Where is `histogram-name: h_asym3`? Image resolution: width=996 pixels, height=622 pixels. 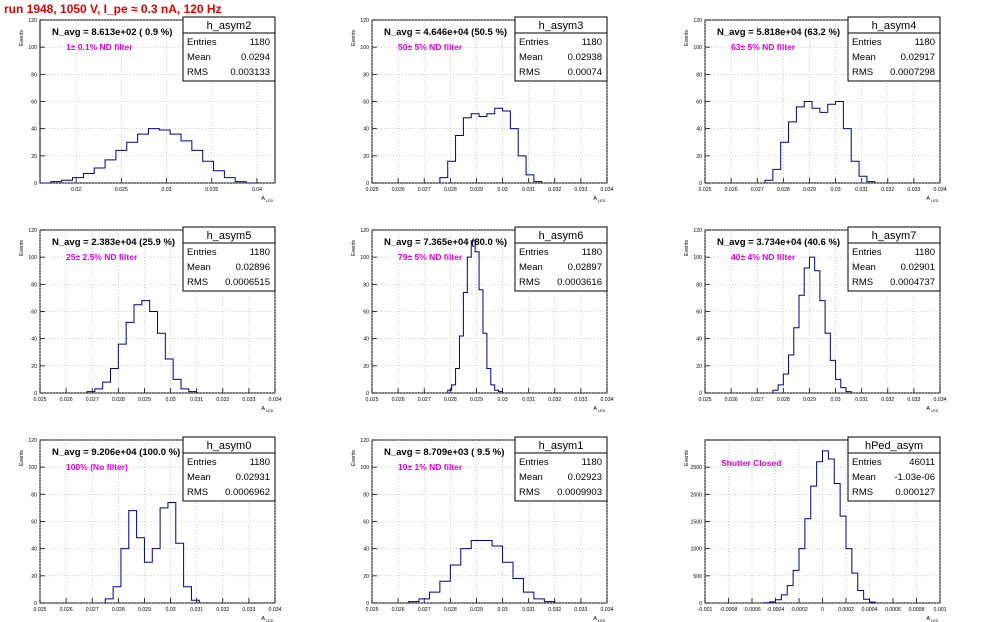 histogram-name: h_asym3 is located at coordinates (561, 26).